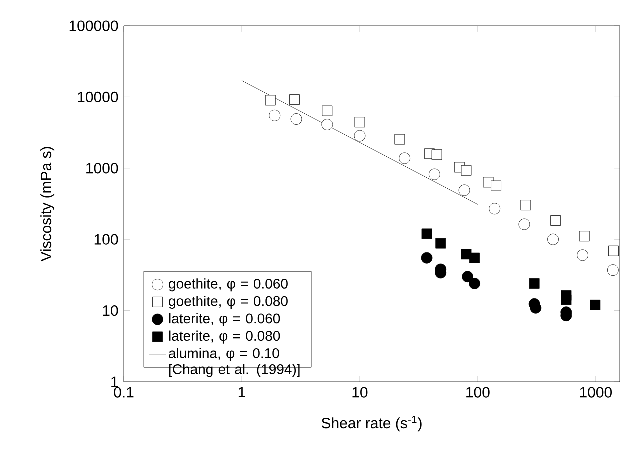 This screenshot has height=456, width=630. What do you see at coordinates (94, 26) in the screenshot?
I see `y-tick-label: 100000` at bounding box center [94, 26].